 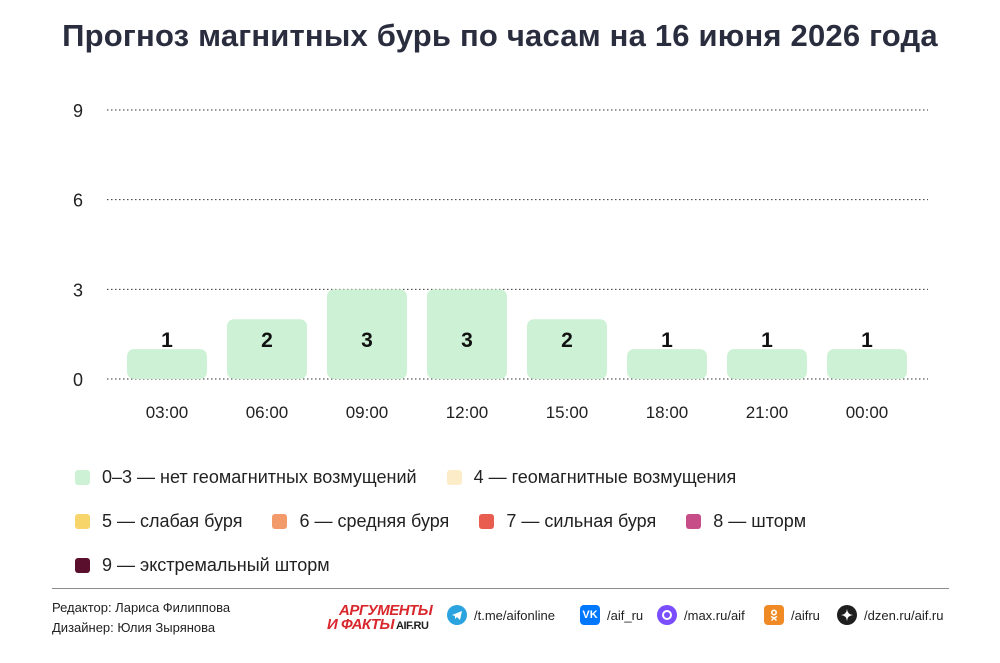 I want to click on telegram-icon, so click(x=457, y=615).